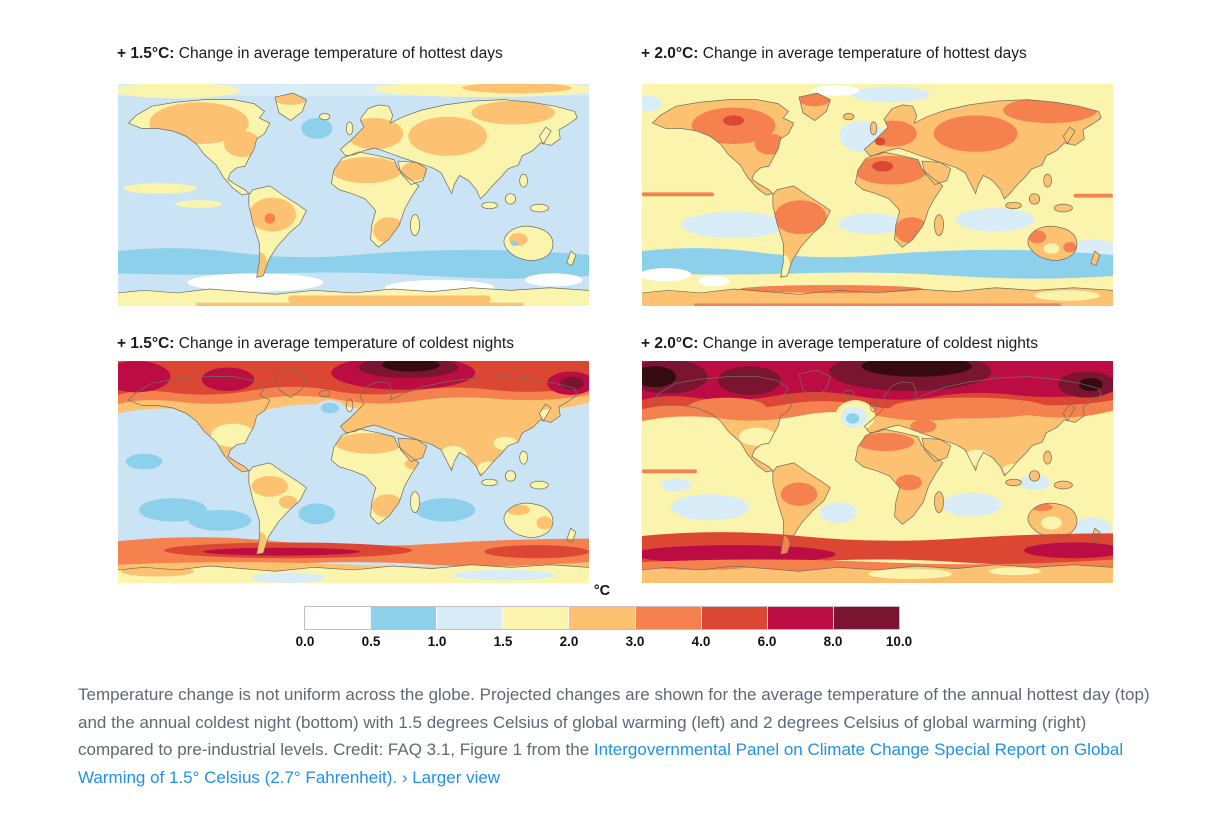  What do you see at coordinates (403, 618) in the screenshot?
I see `color-swatch-0.5-1.0` at bounding box center [403, 618].